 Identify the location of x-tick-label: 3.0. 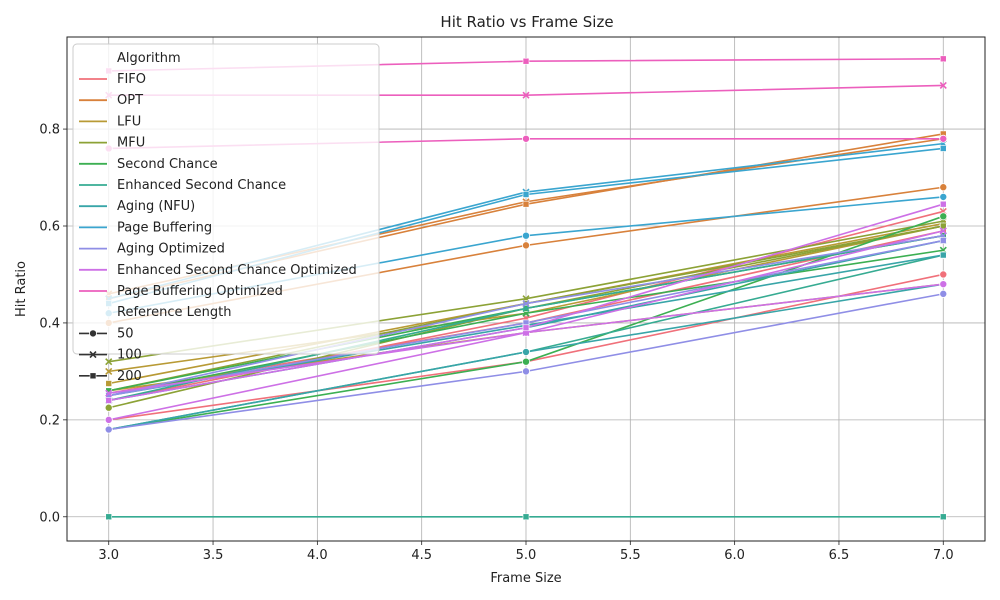
(108, 555).